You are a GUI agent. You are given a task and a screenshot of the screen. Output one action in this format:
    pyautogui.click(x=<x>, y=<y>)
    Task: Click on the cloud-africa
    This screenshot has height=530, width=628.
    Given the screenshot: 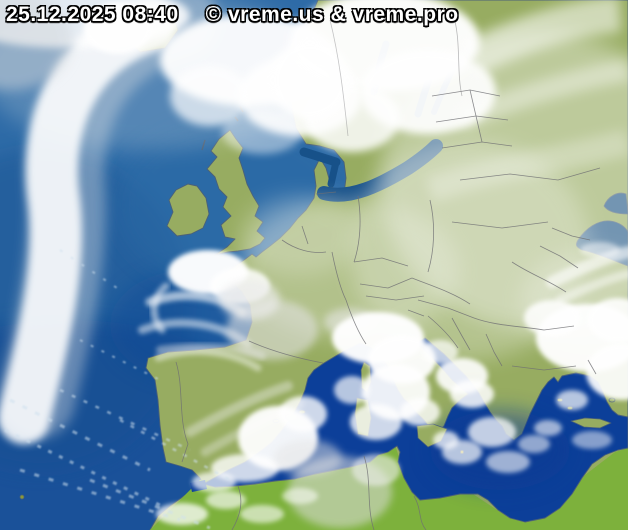 What is the action you would take?
    pyautogui.click(x=278, y=484)
    